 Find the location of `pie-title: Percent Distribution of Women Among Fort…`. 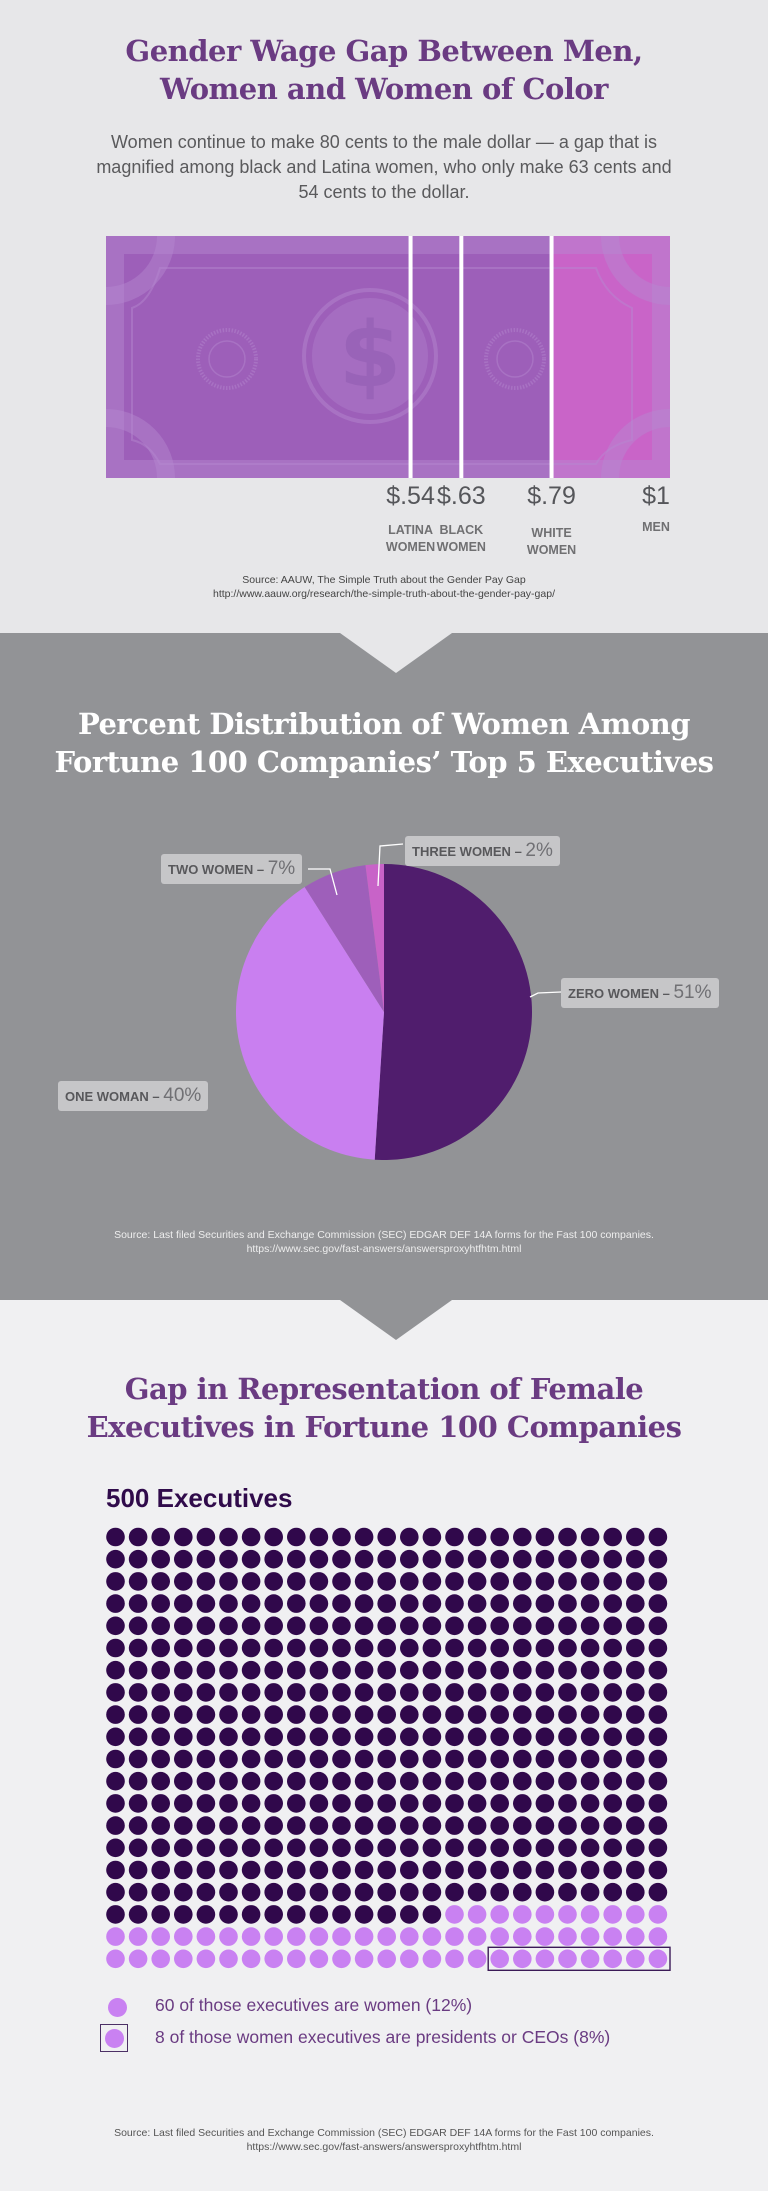

pie-title: Percent Distribution of Women Among Fort… is located at coordinates (384, 743).